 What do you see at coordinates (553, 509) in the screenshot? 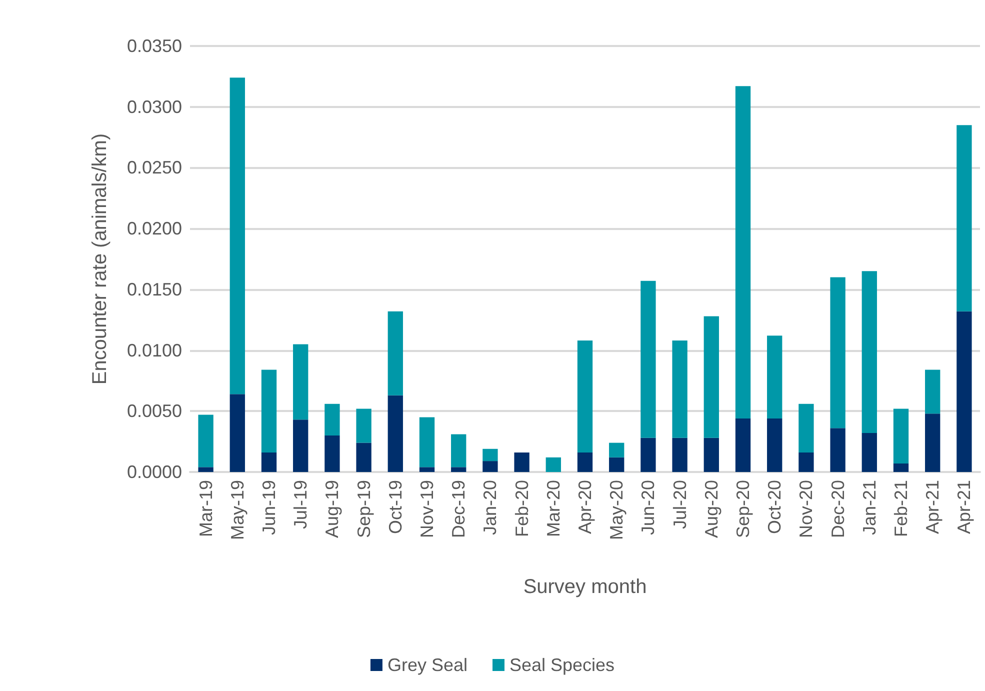
I see `x-tick-label: Mar-20` at bounding box center [553, 509].